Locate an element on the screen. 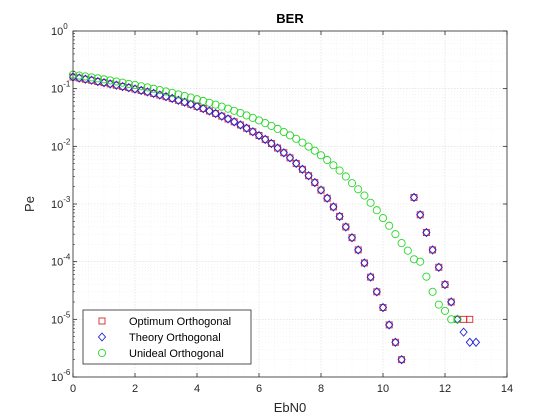 The image size is (560, 420). y-tick-label: 10⁻² is located at coordinates (61, 145).